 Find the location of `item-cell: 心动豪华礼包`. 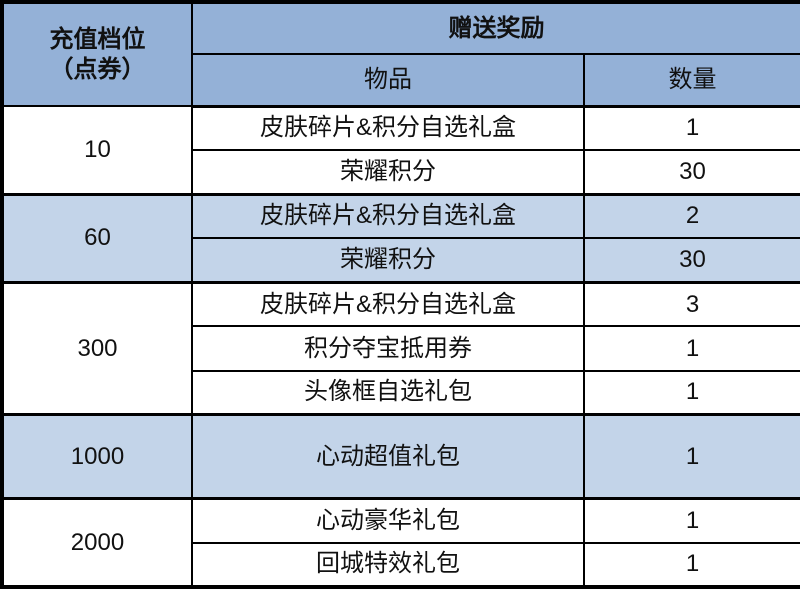

item-cell: 心动豪华礼包 is located at coordinates (388, 520).